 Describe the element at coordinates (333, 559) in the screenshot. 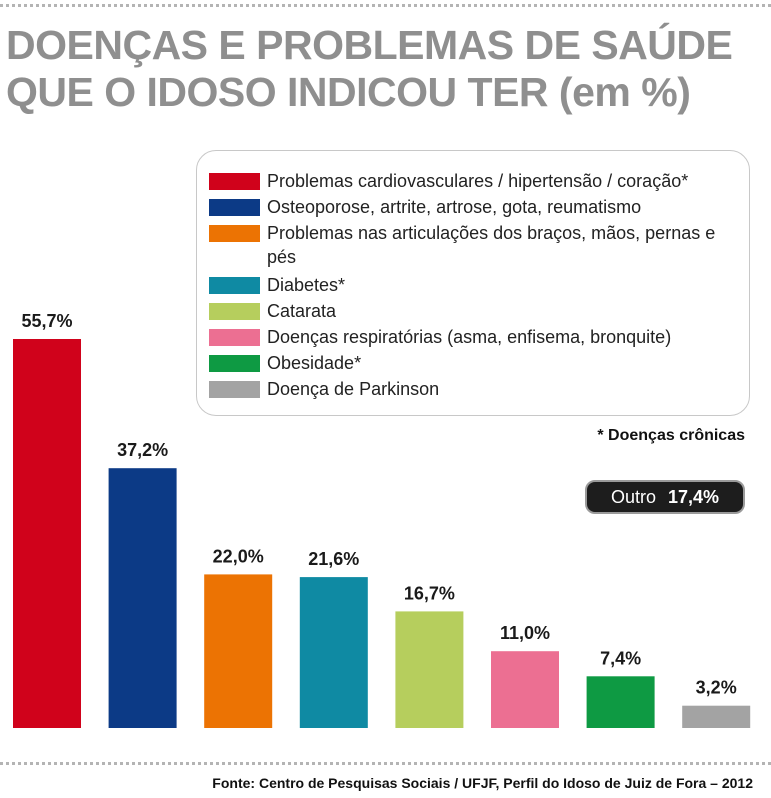

I see `bar-value-label: 21,6%` at that location.